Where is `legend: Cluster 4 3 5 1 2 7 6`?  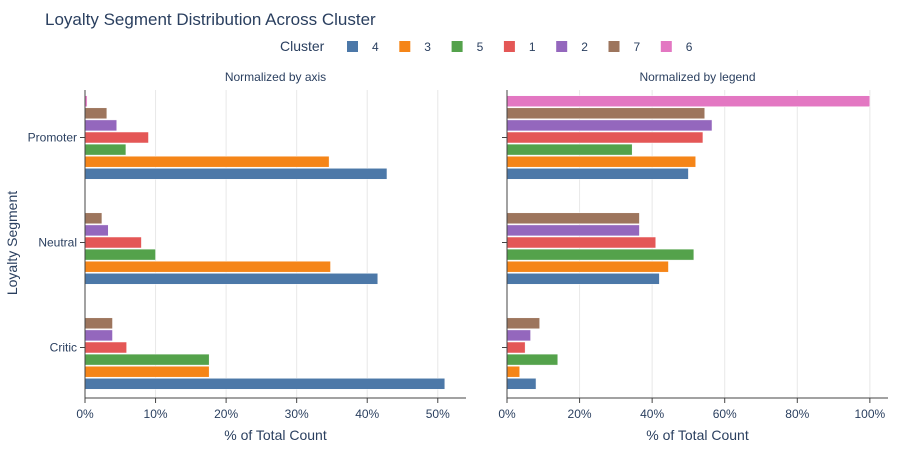 legend: Cluster 4 3 5 1 2 7 6 is located at coordinates (486, 46).